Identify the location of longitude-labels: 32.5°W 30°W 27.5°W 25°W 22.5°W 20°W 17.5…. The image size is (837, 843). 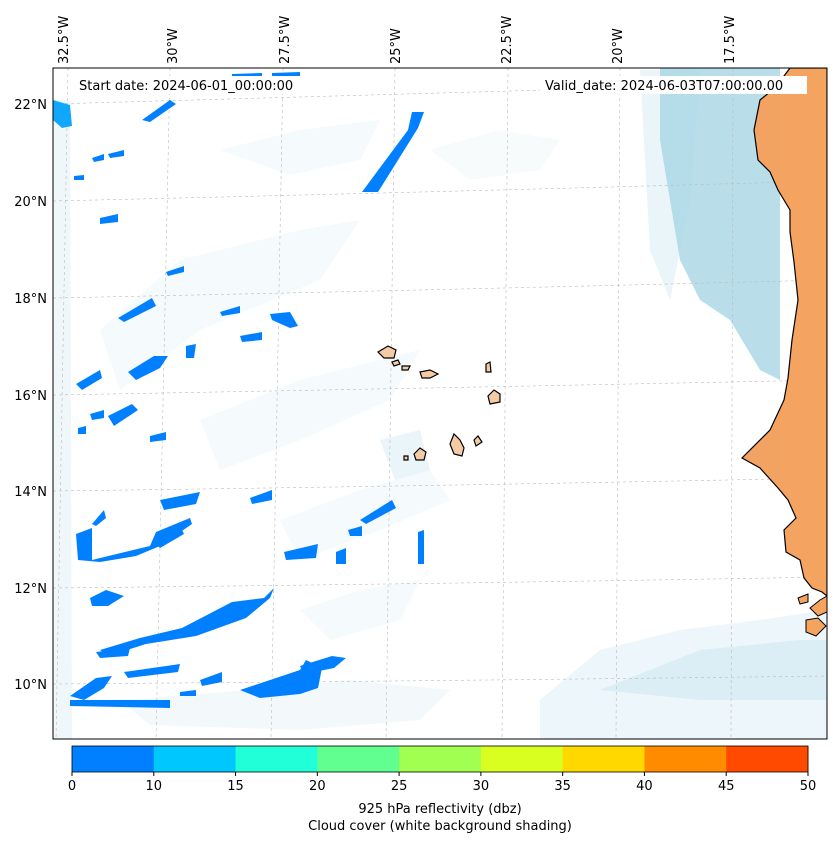
(397, 40).